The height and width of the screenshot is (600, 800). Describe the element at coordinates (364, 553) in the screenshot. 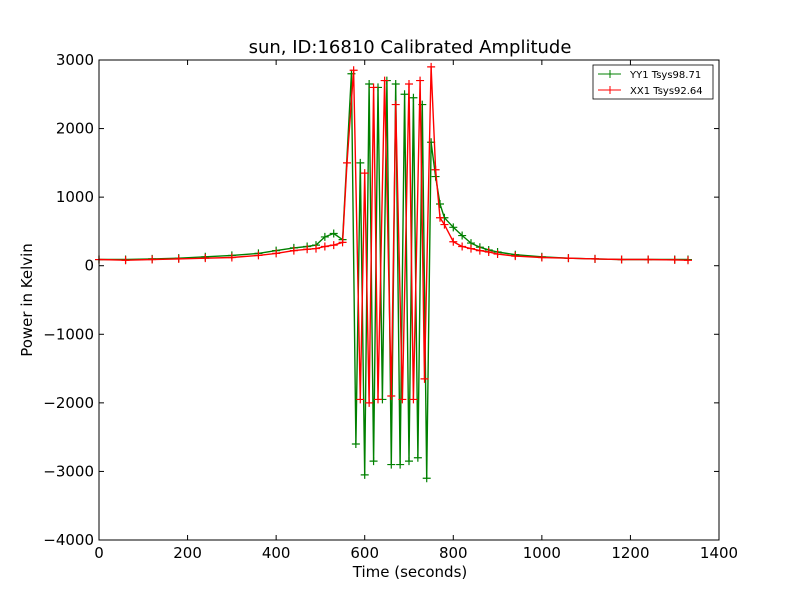

I see `x-tick-label: 600` at that location.